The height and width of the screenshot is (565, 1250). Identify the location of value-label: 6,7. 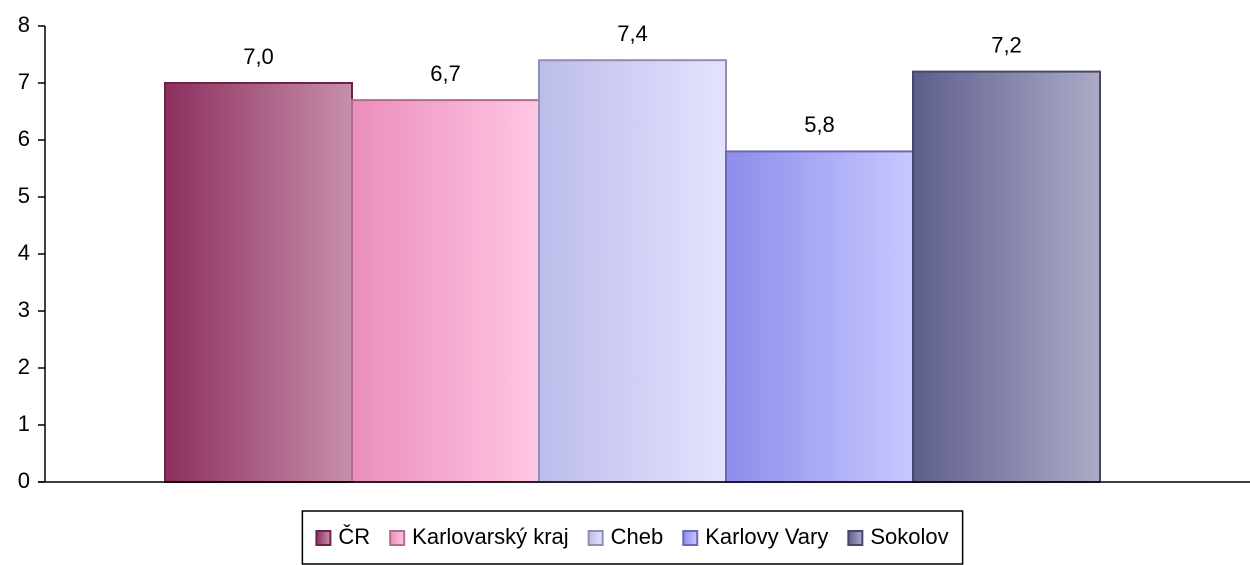
(445, 73).